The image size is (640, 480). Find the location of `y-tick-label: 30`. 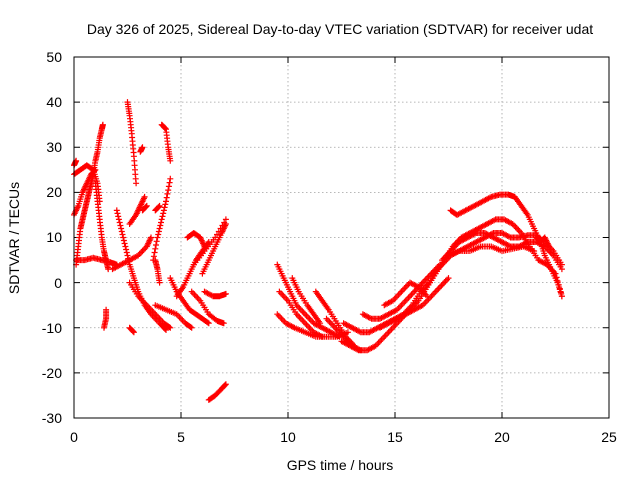

y-tick-label: 30 is located at coordinates (54, 147).